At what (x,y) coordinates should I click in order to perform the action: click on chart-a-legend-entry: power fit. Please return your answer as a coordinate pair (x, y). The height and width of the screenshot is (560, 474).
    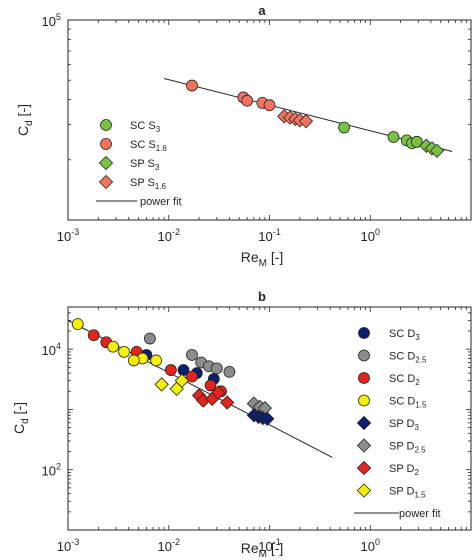
    Looking at the image, I should click on (139, 202).